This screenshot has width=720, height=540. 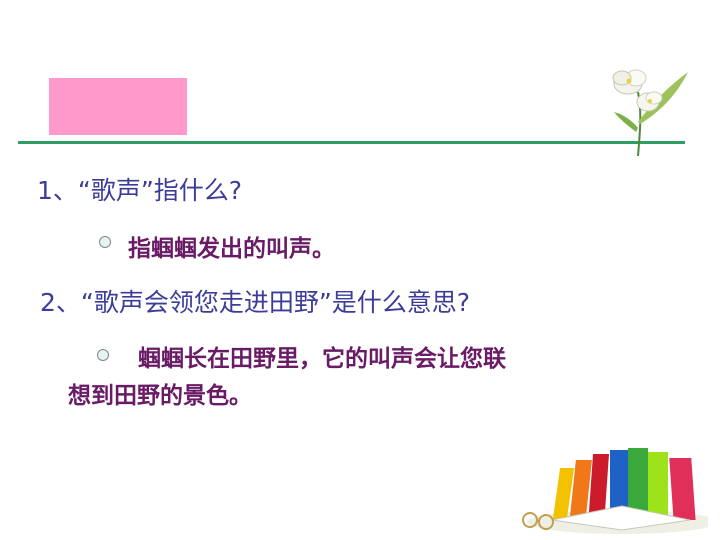 What do you see at coordinates (615, 491) in the screenshot?
I see `books-icon` at bounding box center [615, 491].